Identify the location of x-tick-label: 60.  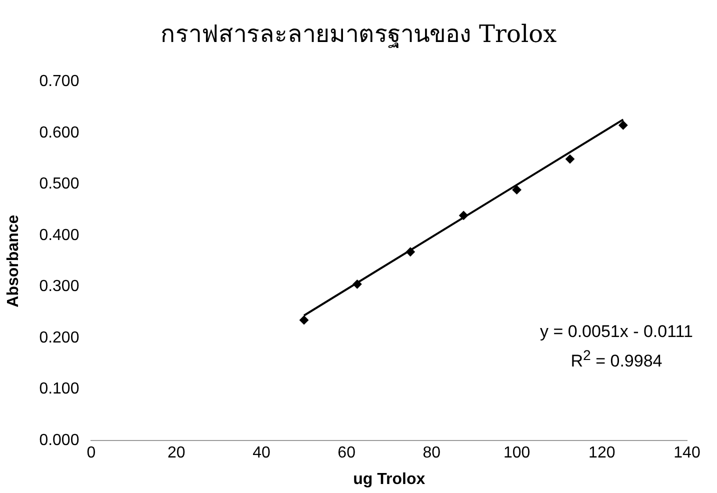
(347, 453).